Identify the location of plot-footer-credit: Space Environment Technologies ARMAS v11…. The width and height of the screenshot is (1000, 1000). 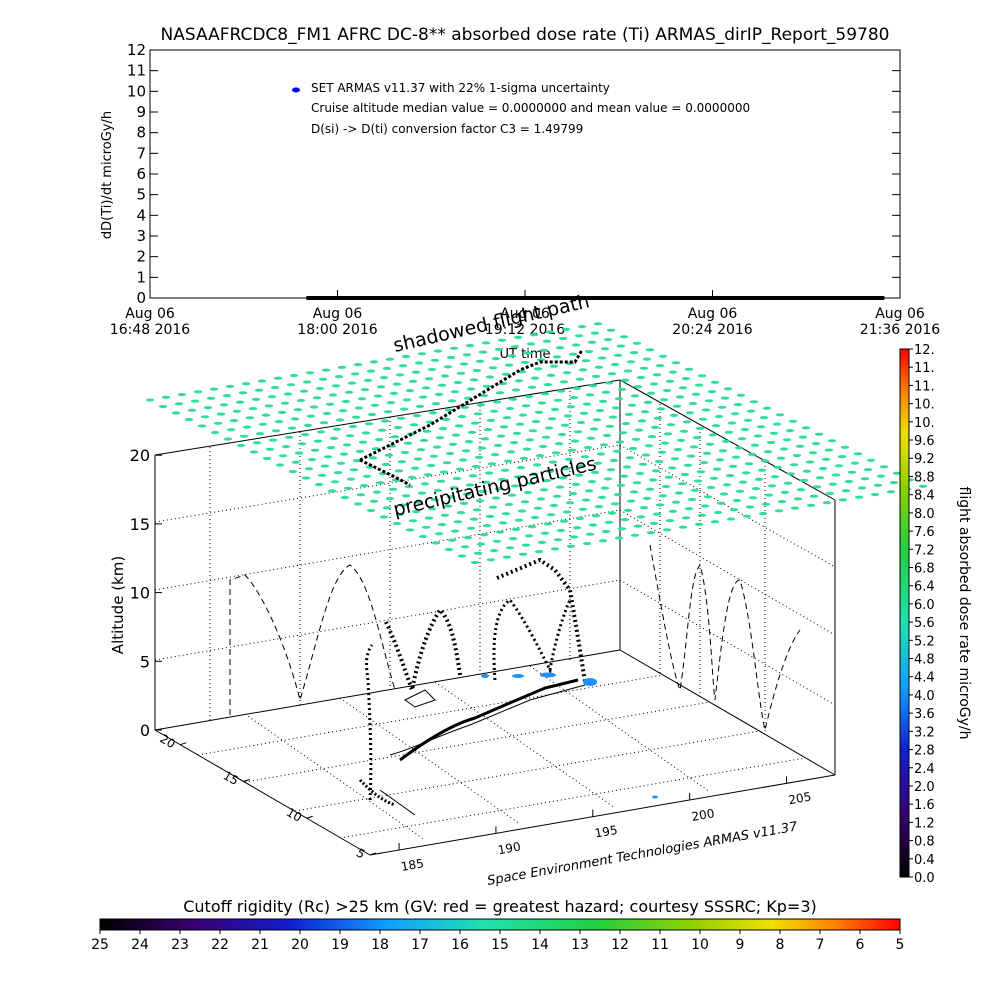
(642, 854).